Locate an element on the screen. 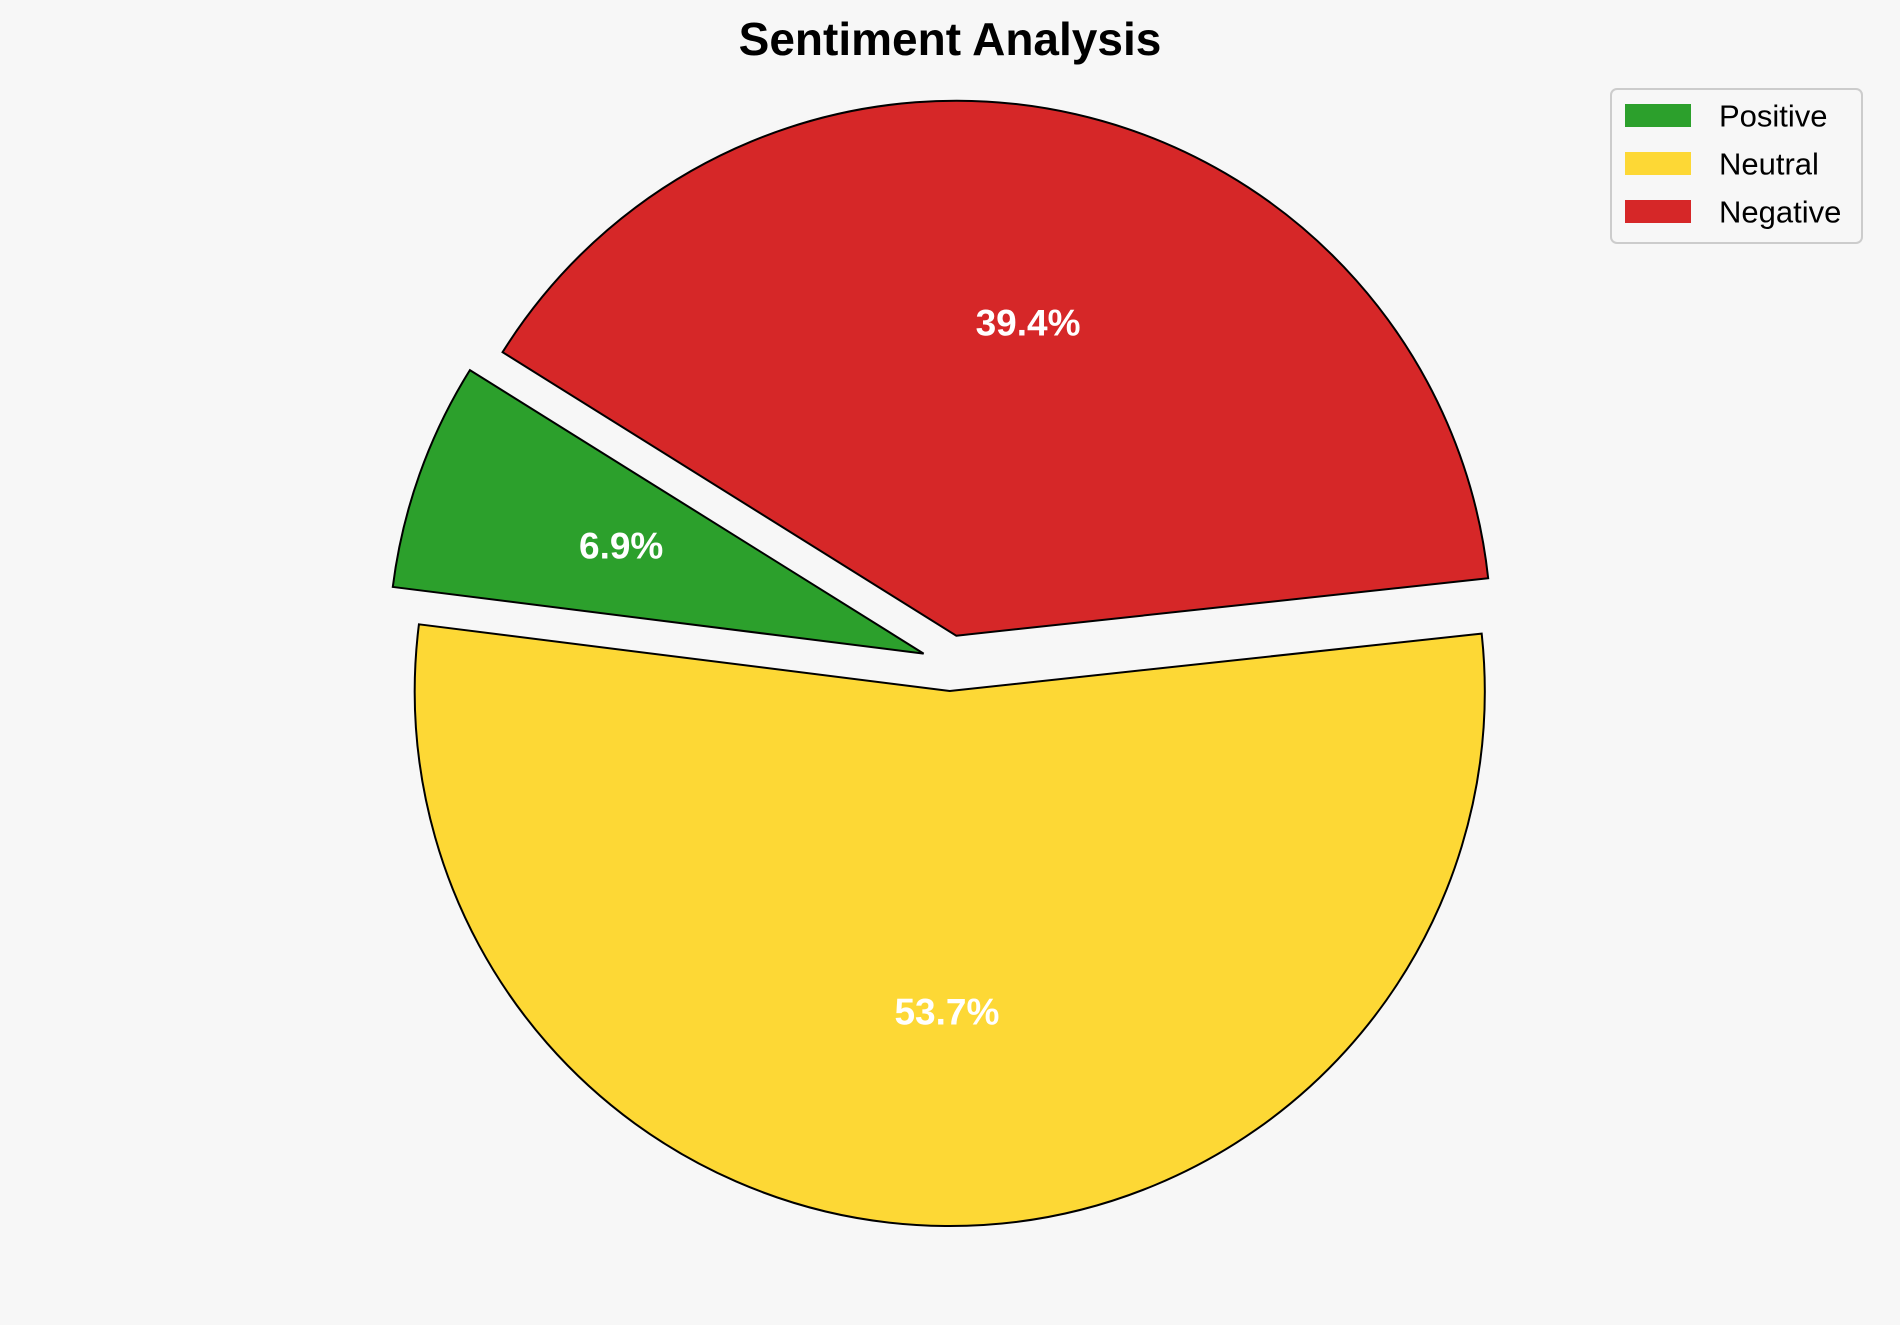 This screenshot has height=1325, width=1900. slice-label-negative: 39.4% is located at coordinates (1028, 322).